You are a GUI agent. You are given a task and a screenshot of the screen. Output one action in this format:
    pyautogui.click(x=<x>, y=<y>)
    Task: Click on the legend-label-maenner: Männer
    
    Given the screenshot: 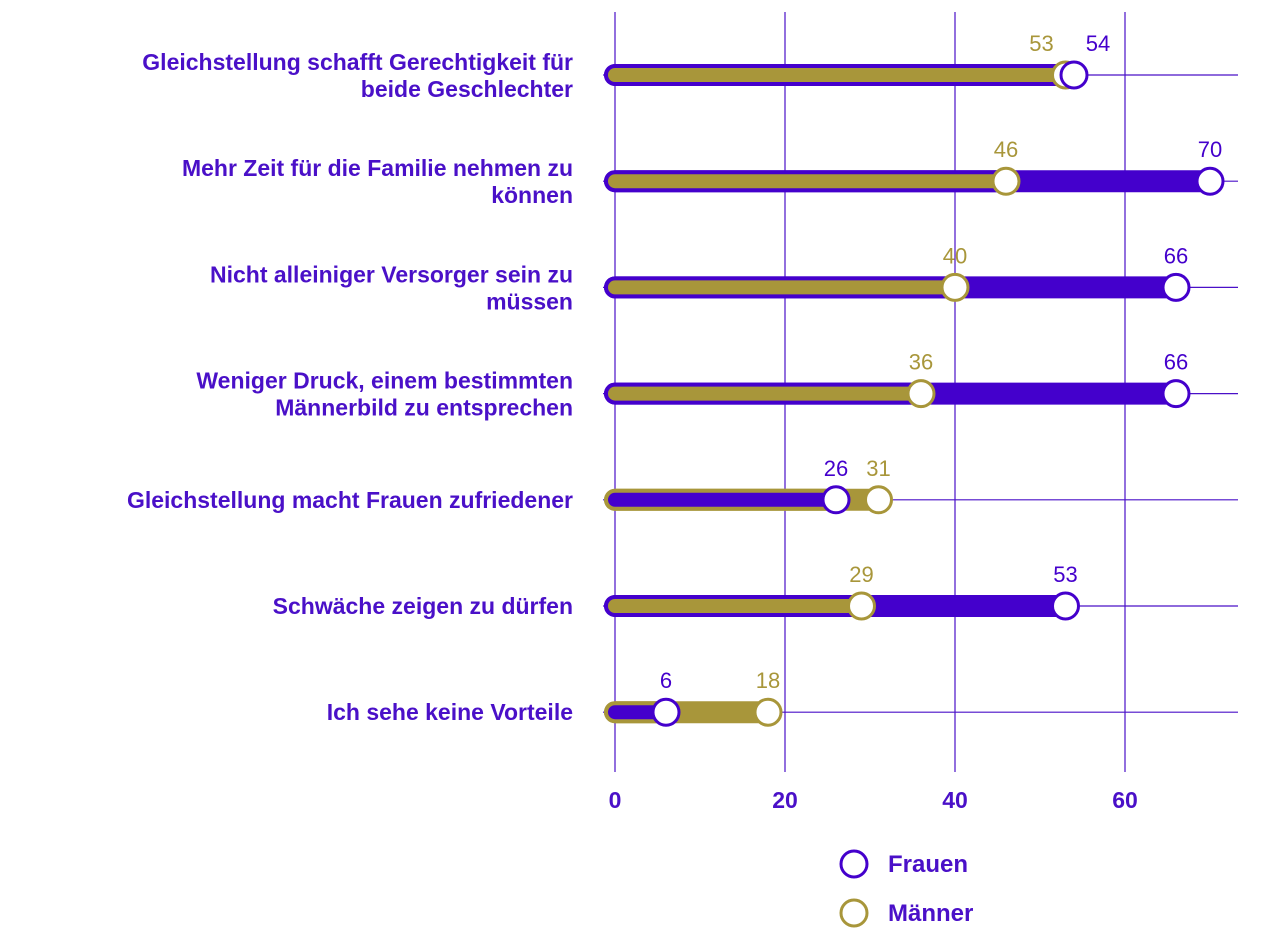 What is the action you would take?
    pyautogui.click(x=930, y=913)
    